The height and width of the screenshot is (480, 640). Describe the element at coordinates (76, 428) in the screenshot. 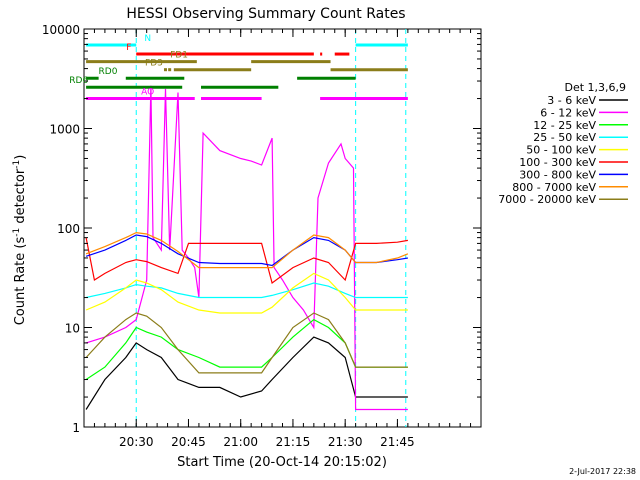

I see `y-tick-label-0: 1` at that location.